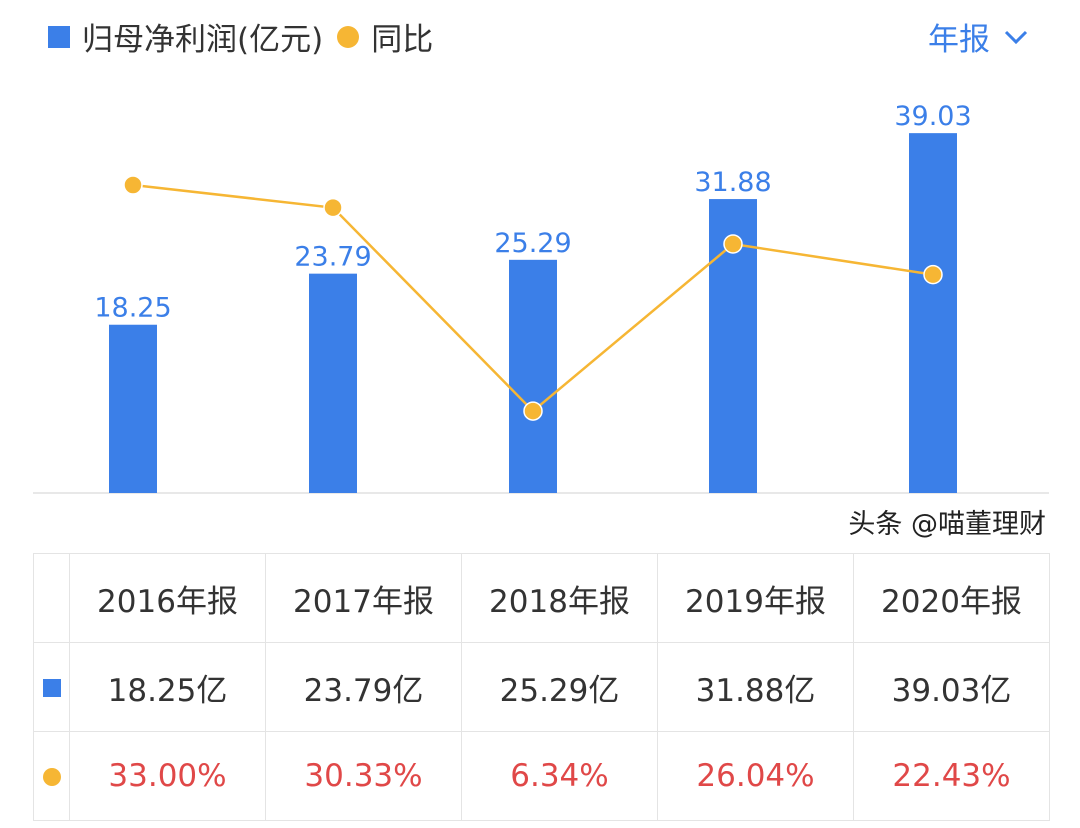 This screenshot has height=828, width=1080. What do you see at coordinates (932, 116) in the screenshot?
I see `bar-value-label: 39.03` at bounding box center [932, 116].